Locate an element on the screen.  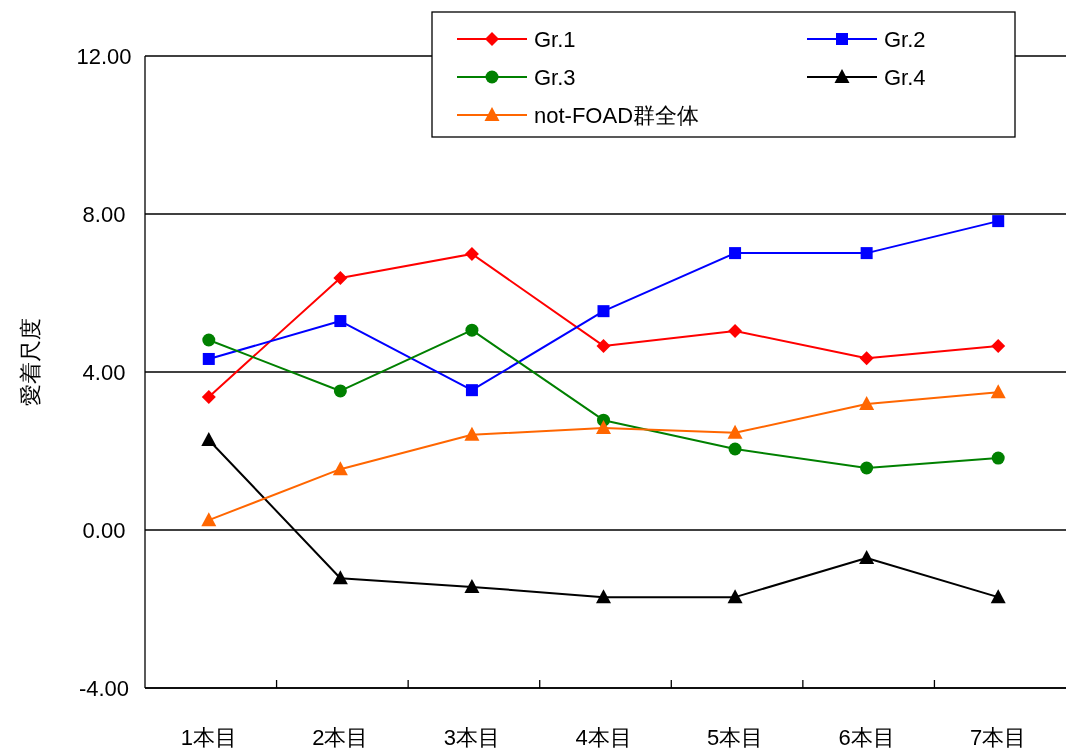
y-tick-label: 12.00 is located at coordinates (104, 56).